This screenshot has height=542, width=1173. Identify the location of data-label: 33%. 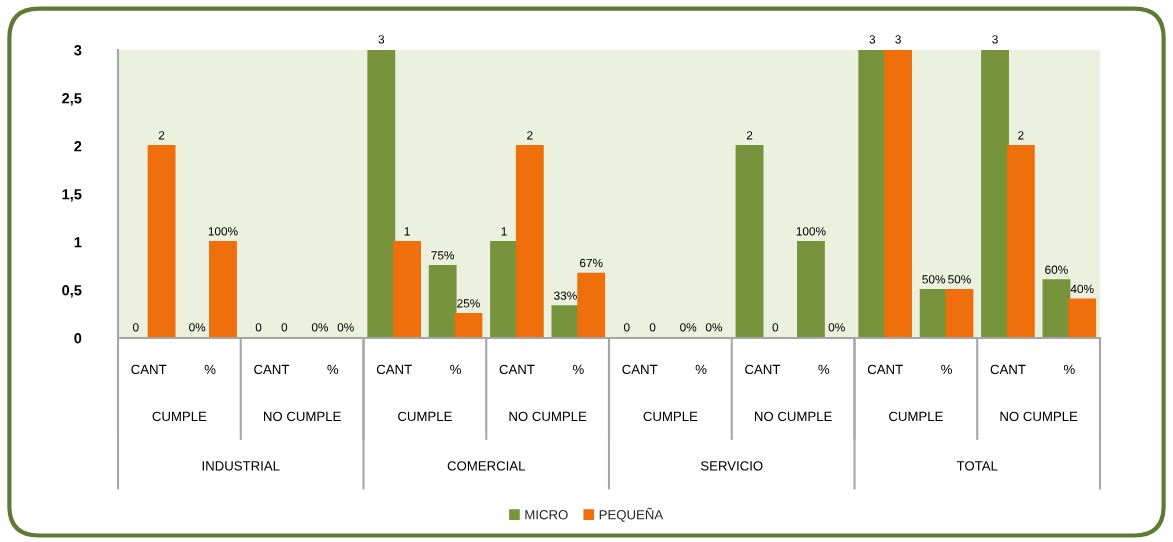
(565, 295).